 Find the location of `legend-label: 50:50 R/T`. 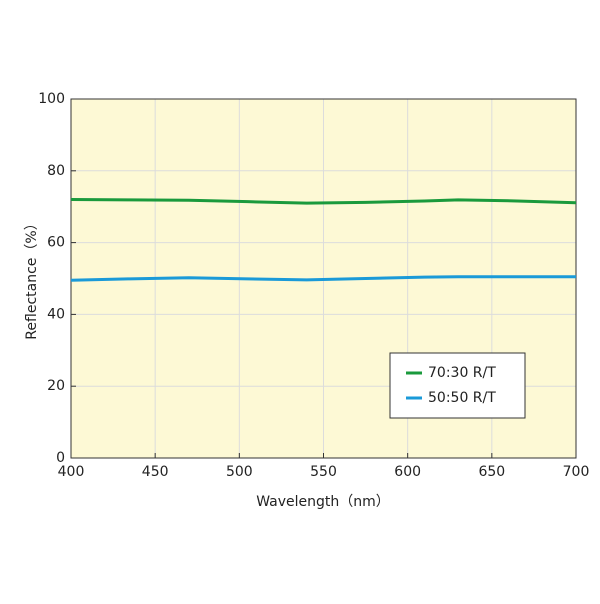

legend-label: 50:50 R/T is located at coordinates (462, 398).